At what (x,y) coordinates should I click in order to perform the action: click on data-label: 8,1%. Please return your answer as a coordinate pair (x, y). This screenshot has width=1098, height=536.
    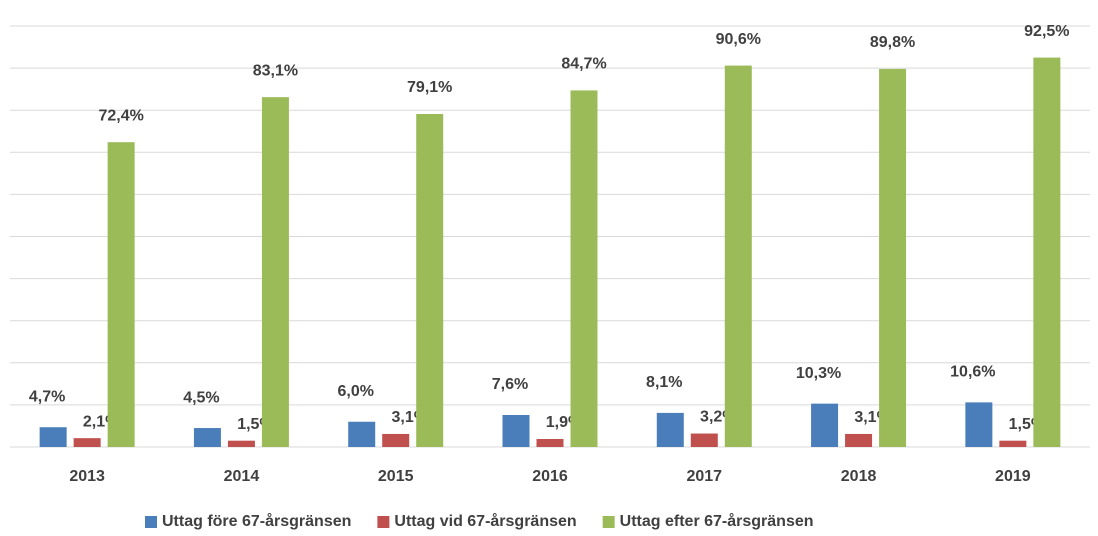
    Looking at the image, I should click on (664, 382).